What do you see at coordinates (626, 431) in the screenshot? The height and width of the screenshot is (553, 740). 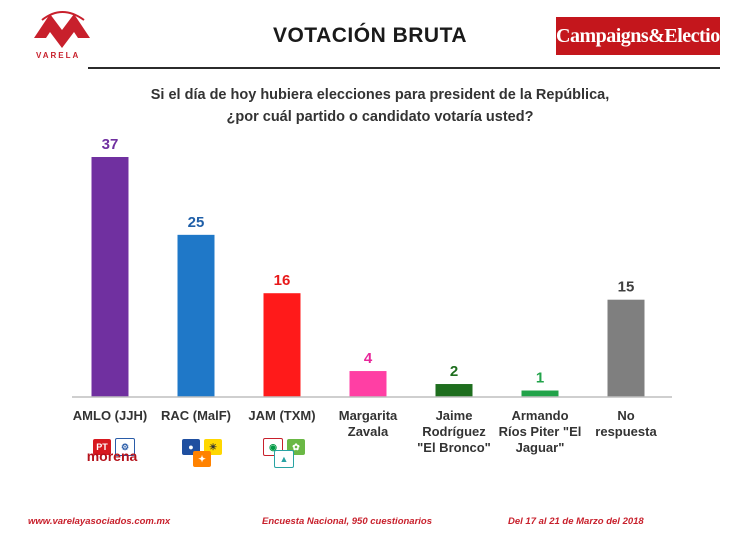 I see `category-label-line: respuesta` at bounding box center [626, 431].